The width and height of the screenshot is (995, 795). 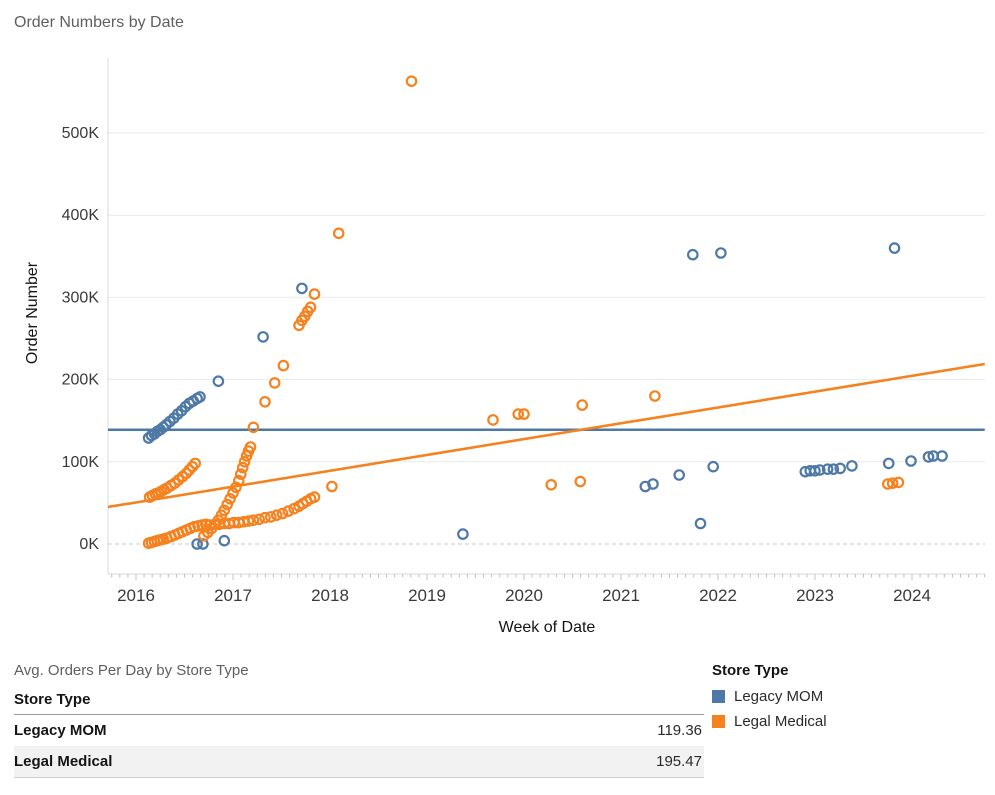 I want to click on x-axis-title: Week of Date, so click(x=547, y=627).